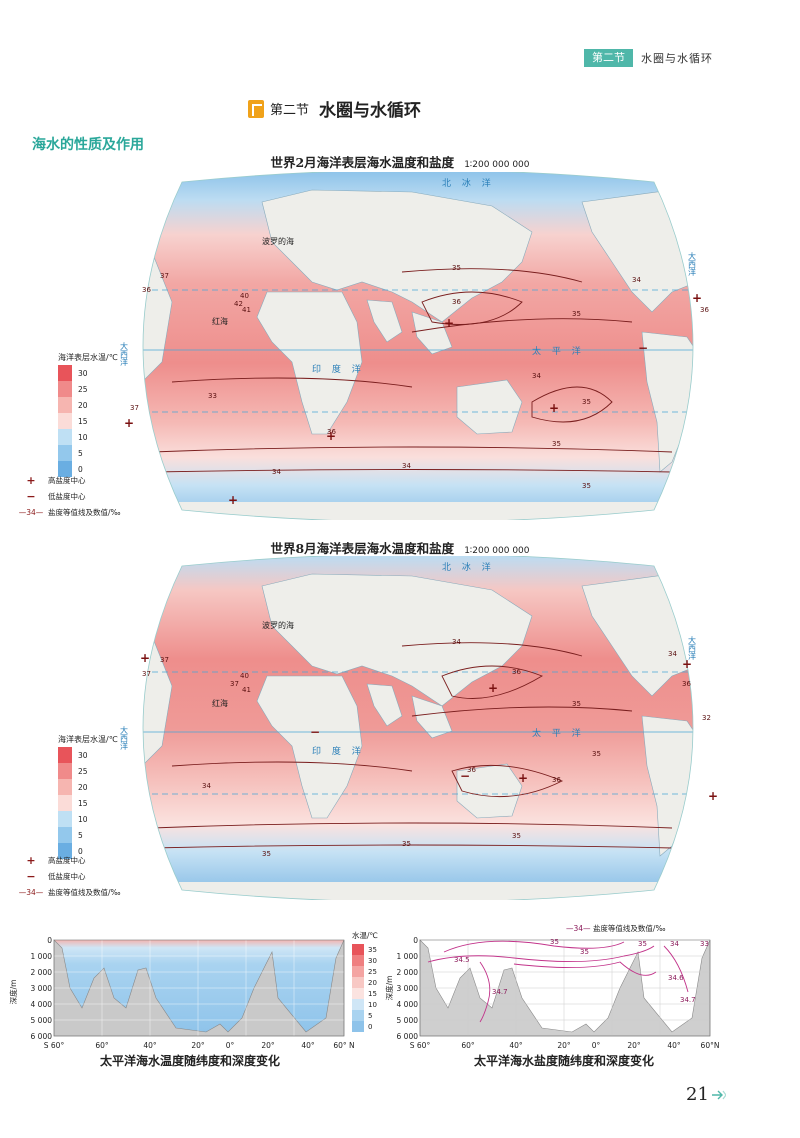  I want to click on running-title: 水圈与水循环, so click(677, 58).